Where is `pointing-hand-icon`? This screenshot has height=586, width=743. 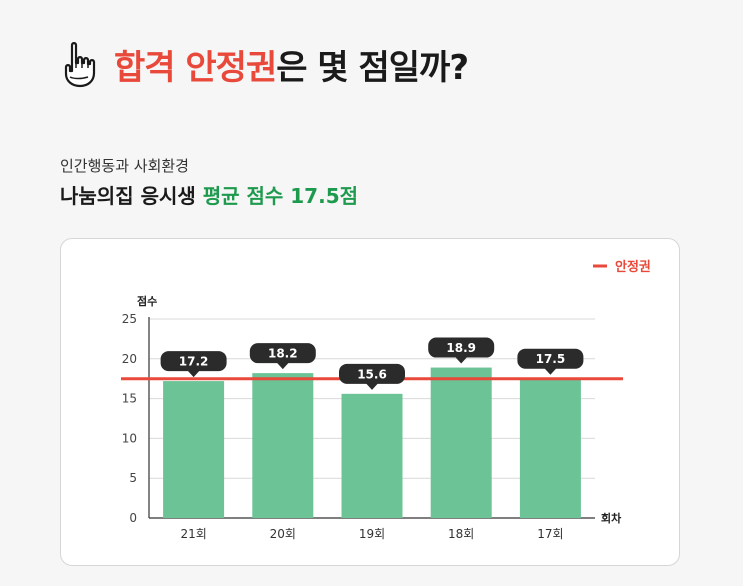
pointing-hand-icon is located at coordinates (80, 64).